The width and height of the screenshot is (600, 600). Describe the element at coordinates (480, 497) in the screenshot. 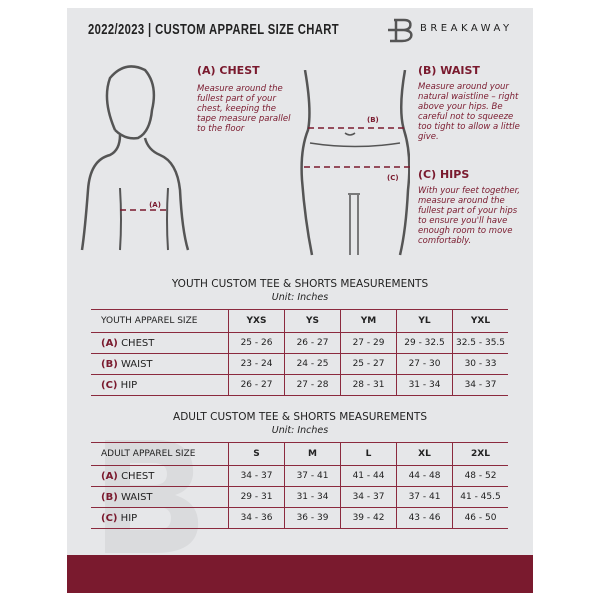

I see `cell: 41 - 45.5` at that location.